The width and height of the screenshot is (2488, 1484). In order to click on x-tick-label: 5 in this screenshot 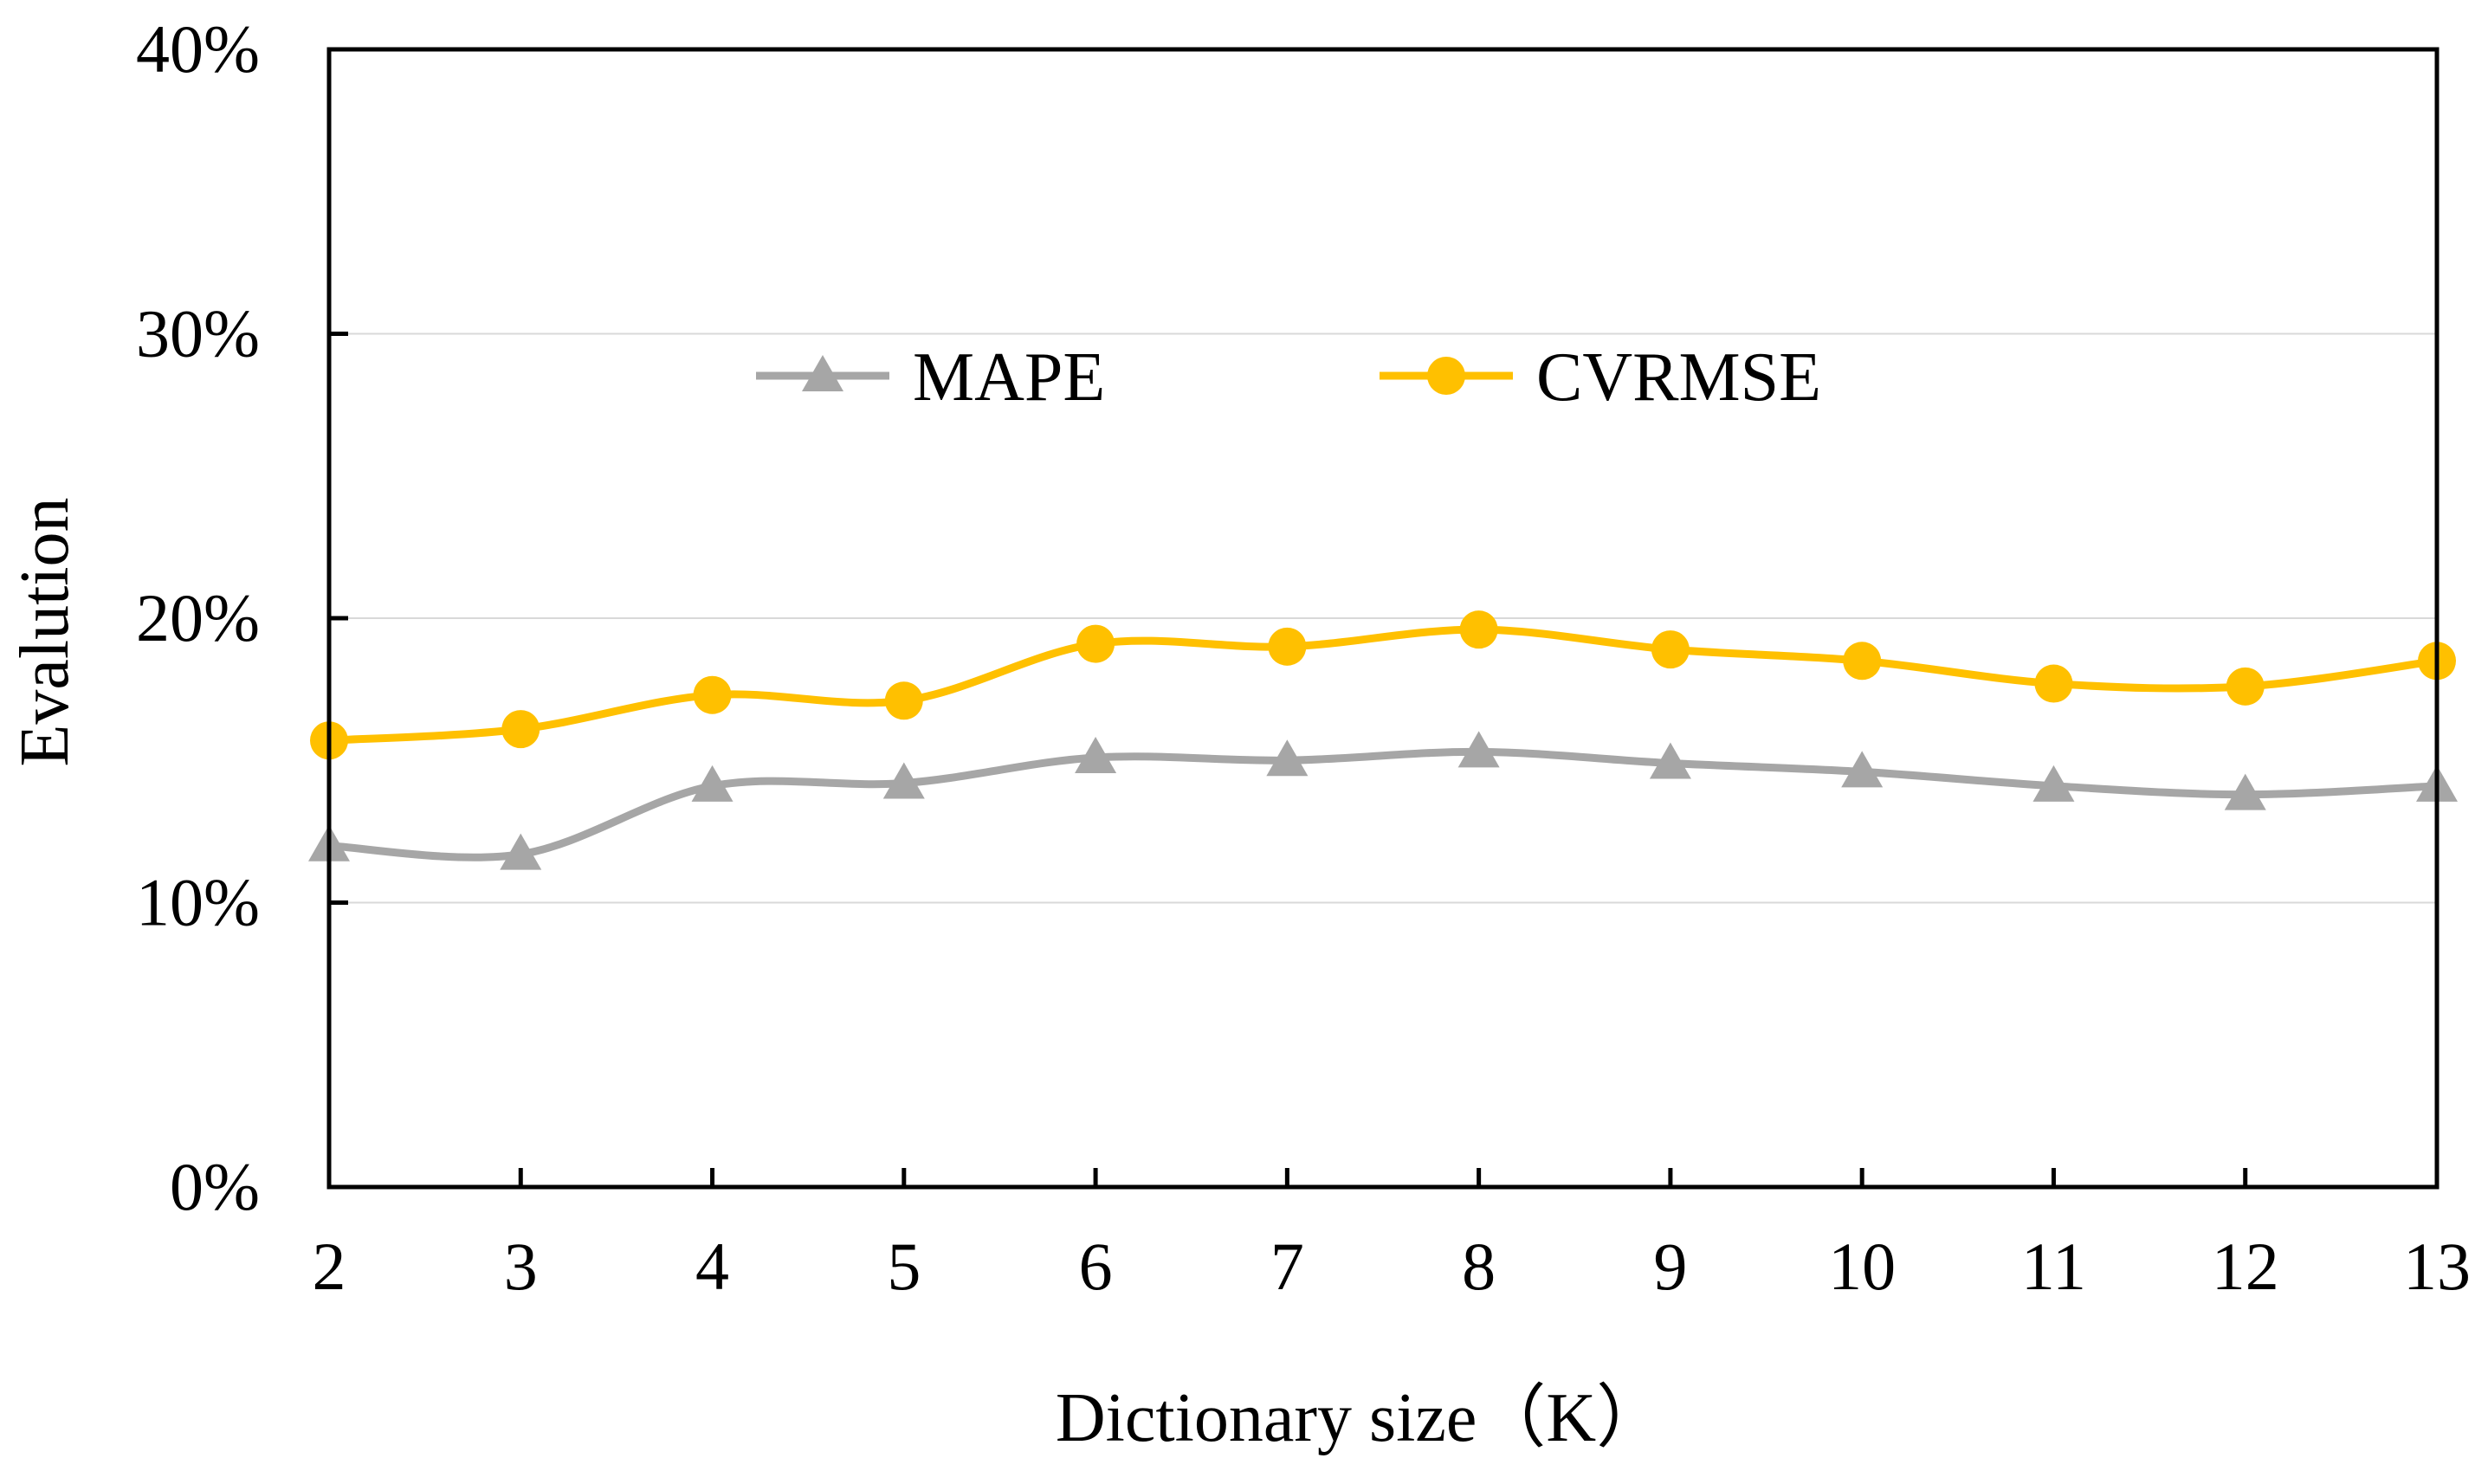, I will do `click(904, 1266)`.